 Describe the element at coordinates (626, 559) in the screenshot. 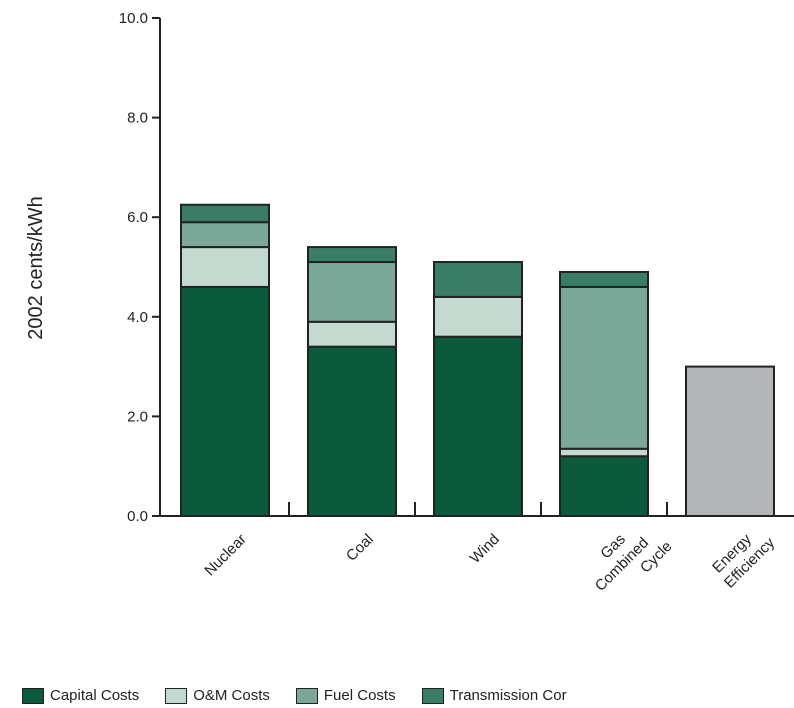

I see `x-category-label: GasCombinedCycle` at that location.